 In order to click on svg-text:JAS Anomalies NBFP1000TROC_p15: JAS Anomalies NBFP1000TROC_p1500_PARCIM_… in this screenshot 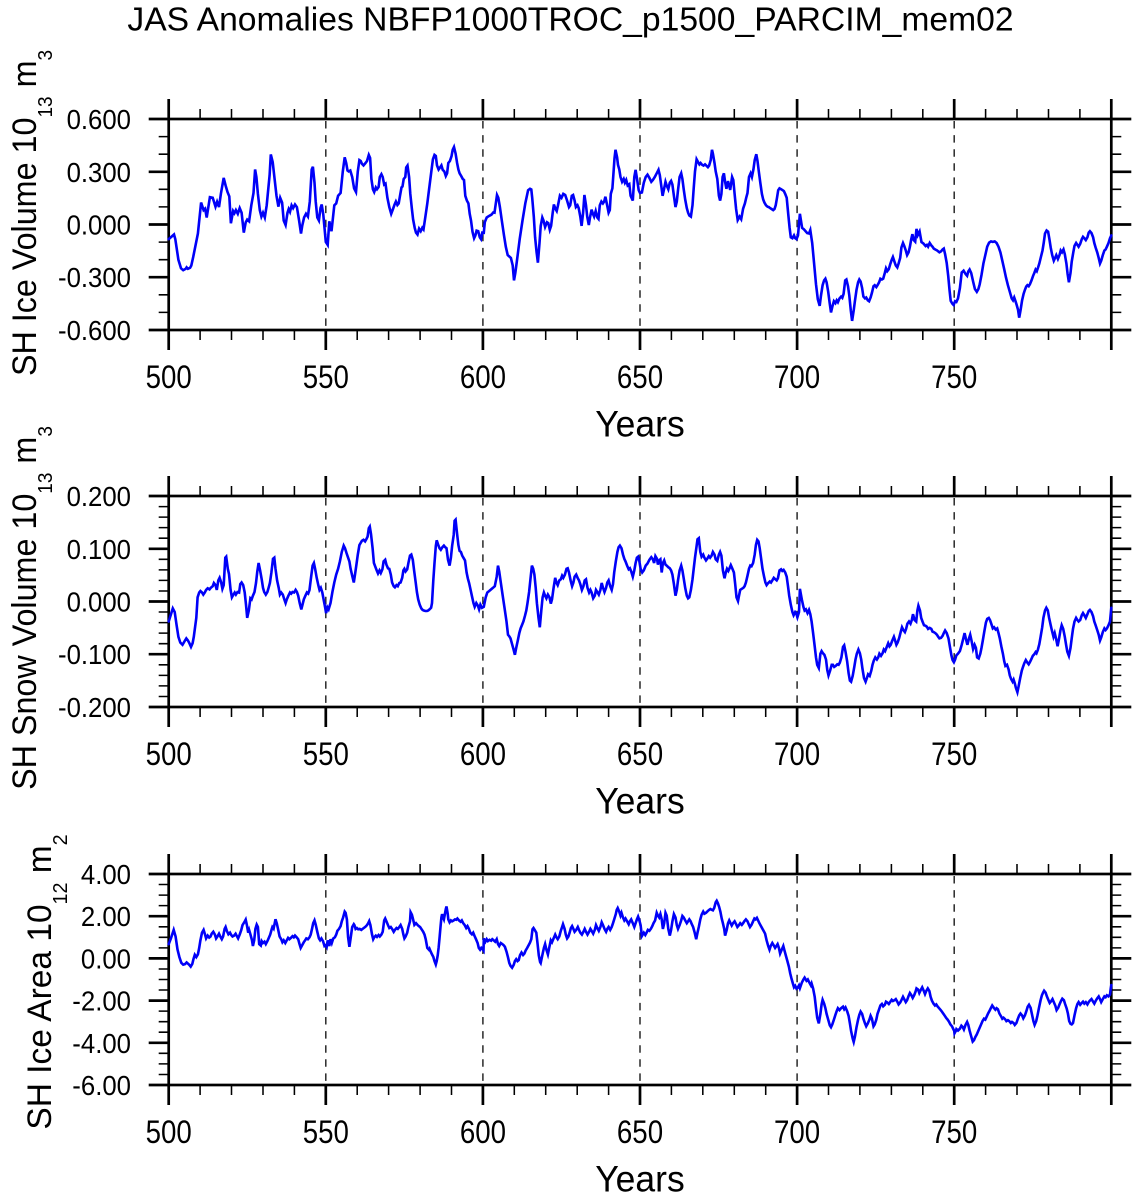, I will do `click(570, 20)`.